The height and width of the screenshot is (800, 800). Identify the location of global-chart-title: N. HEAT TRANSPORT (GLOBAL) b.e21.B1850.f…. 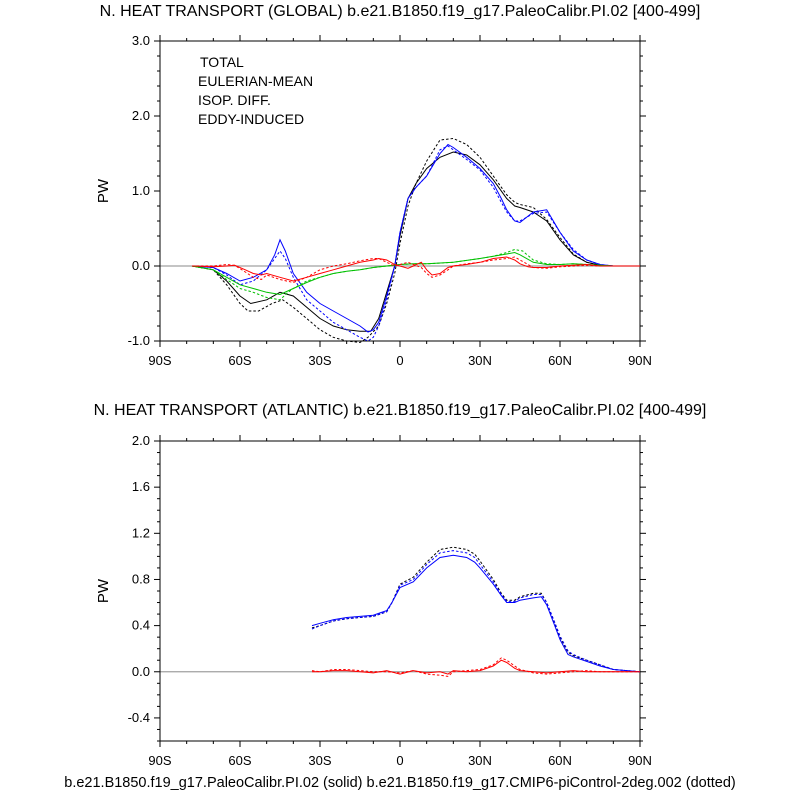
(400, 11).